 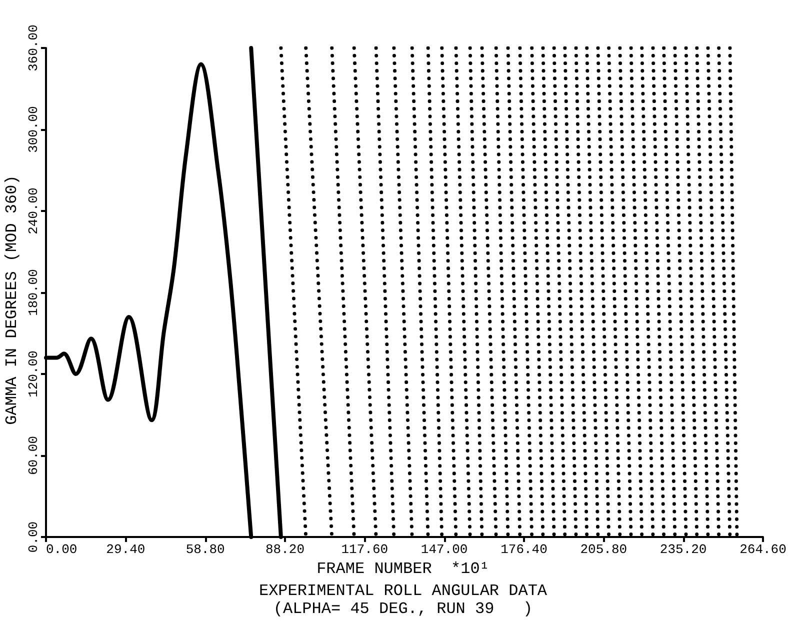 I want to click on y-tick-label: 300.00, so click(x=33, y=129).